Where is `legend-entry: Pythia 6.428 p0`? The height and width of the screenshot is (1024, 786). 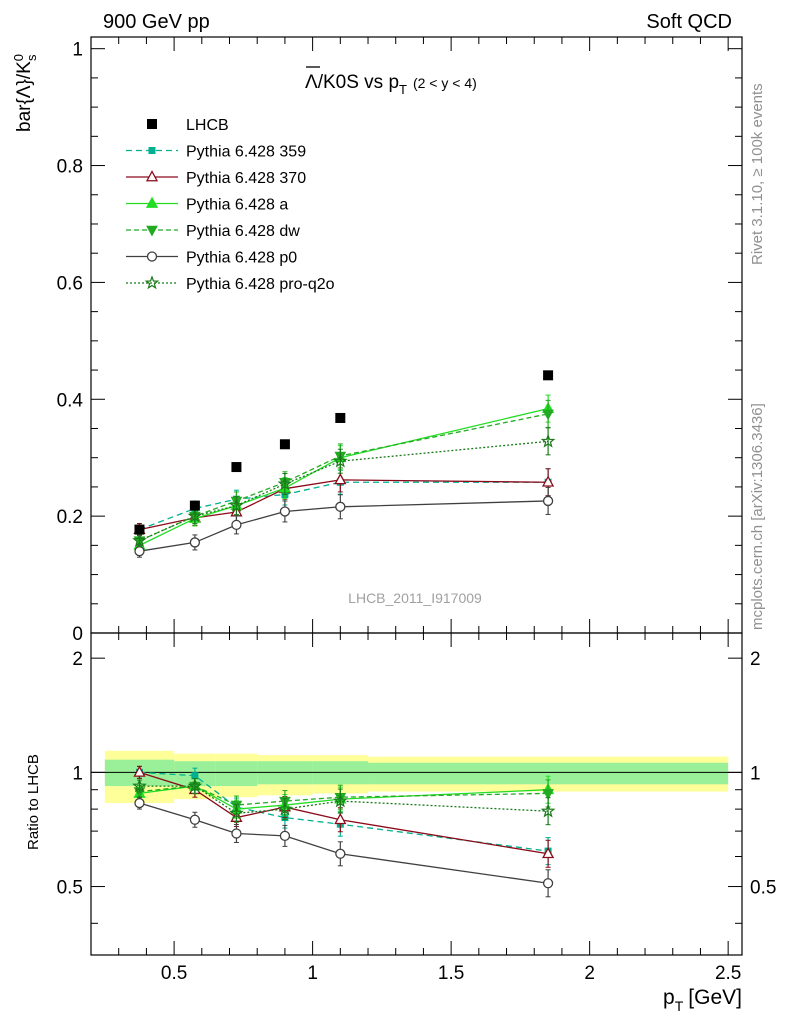 legend-entry: Pythia 6.428 p0 is located at coordinates (211, 258).